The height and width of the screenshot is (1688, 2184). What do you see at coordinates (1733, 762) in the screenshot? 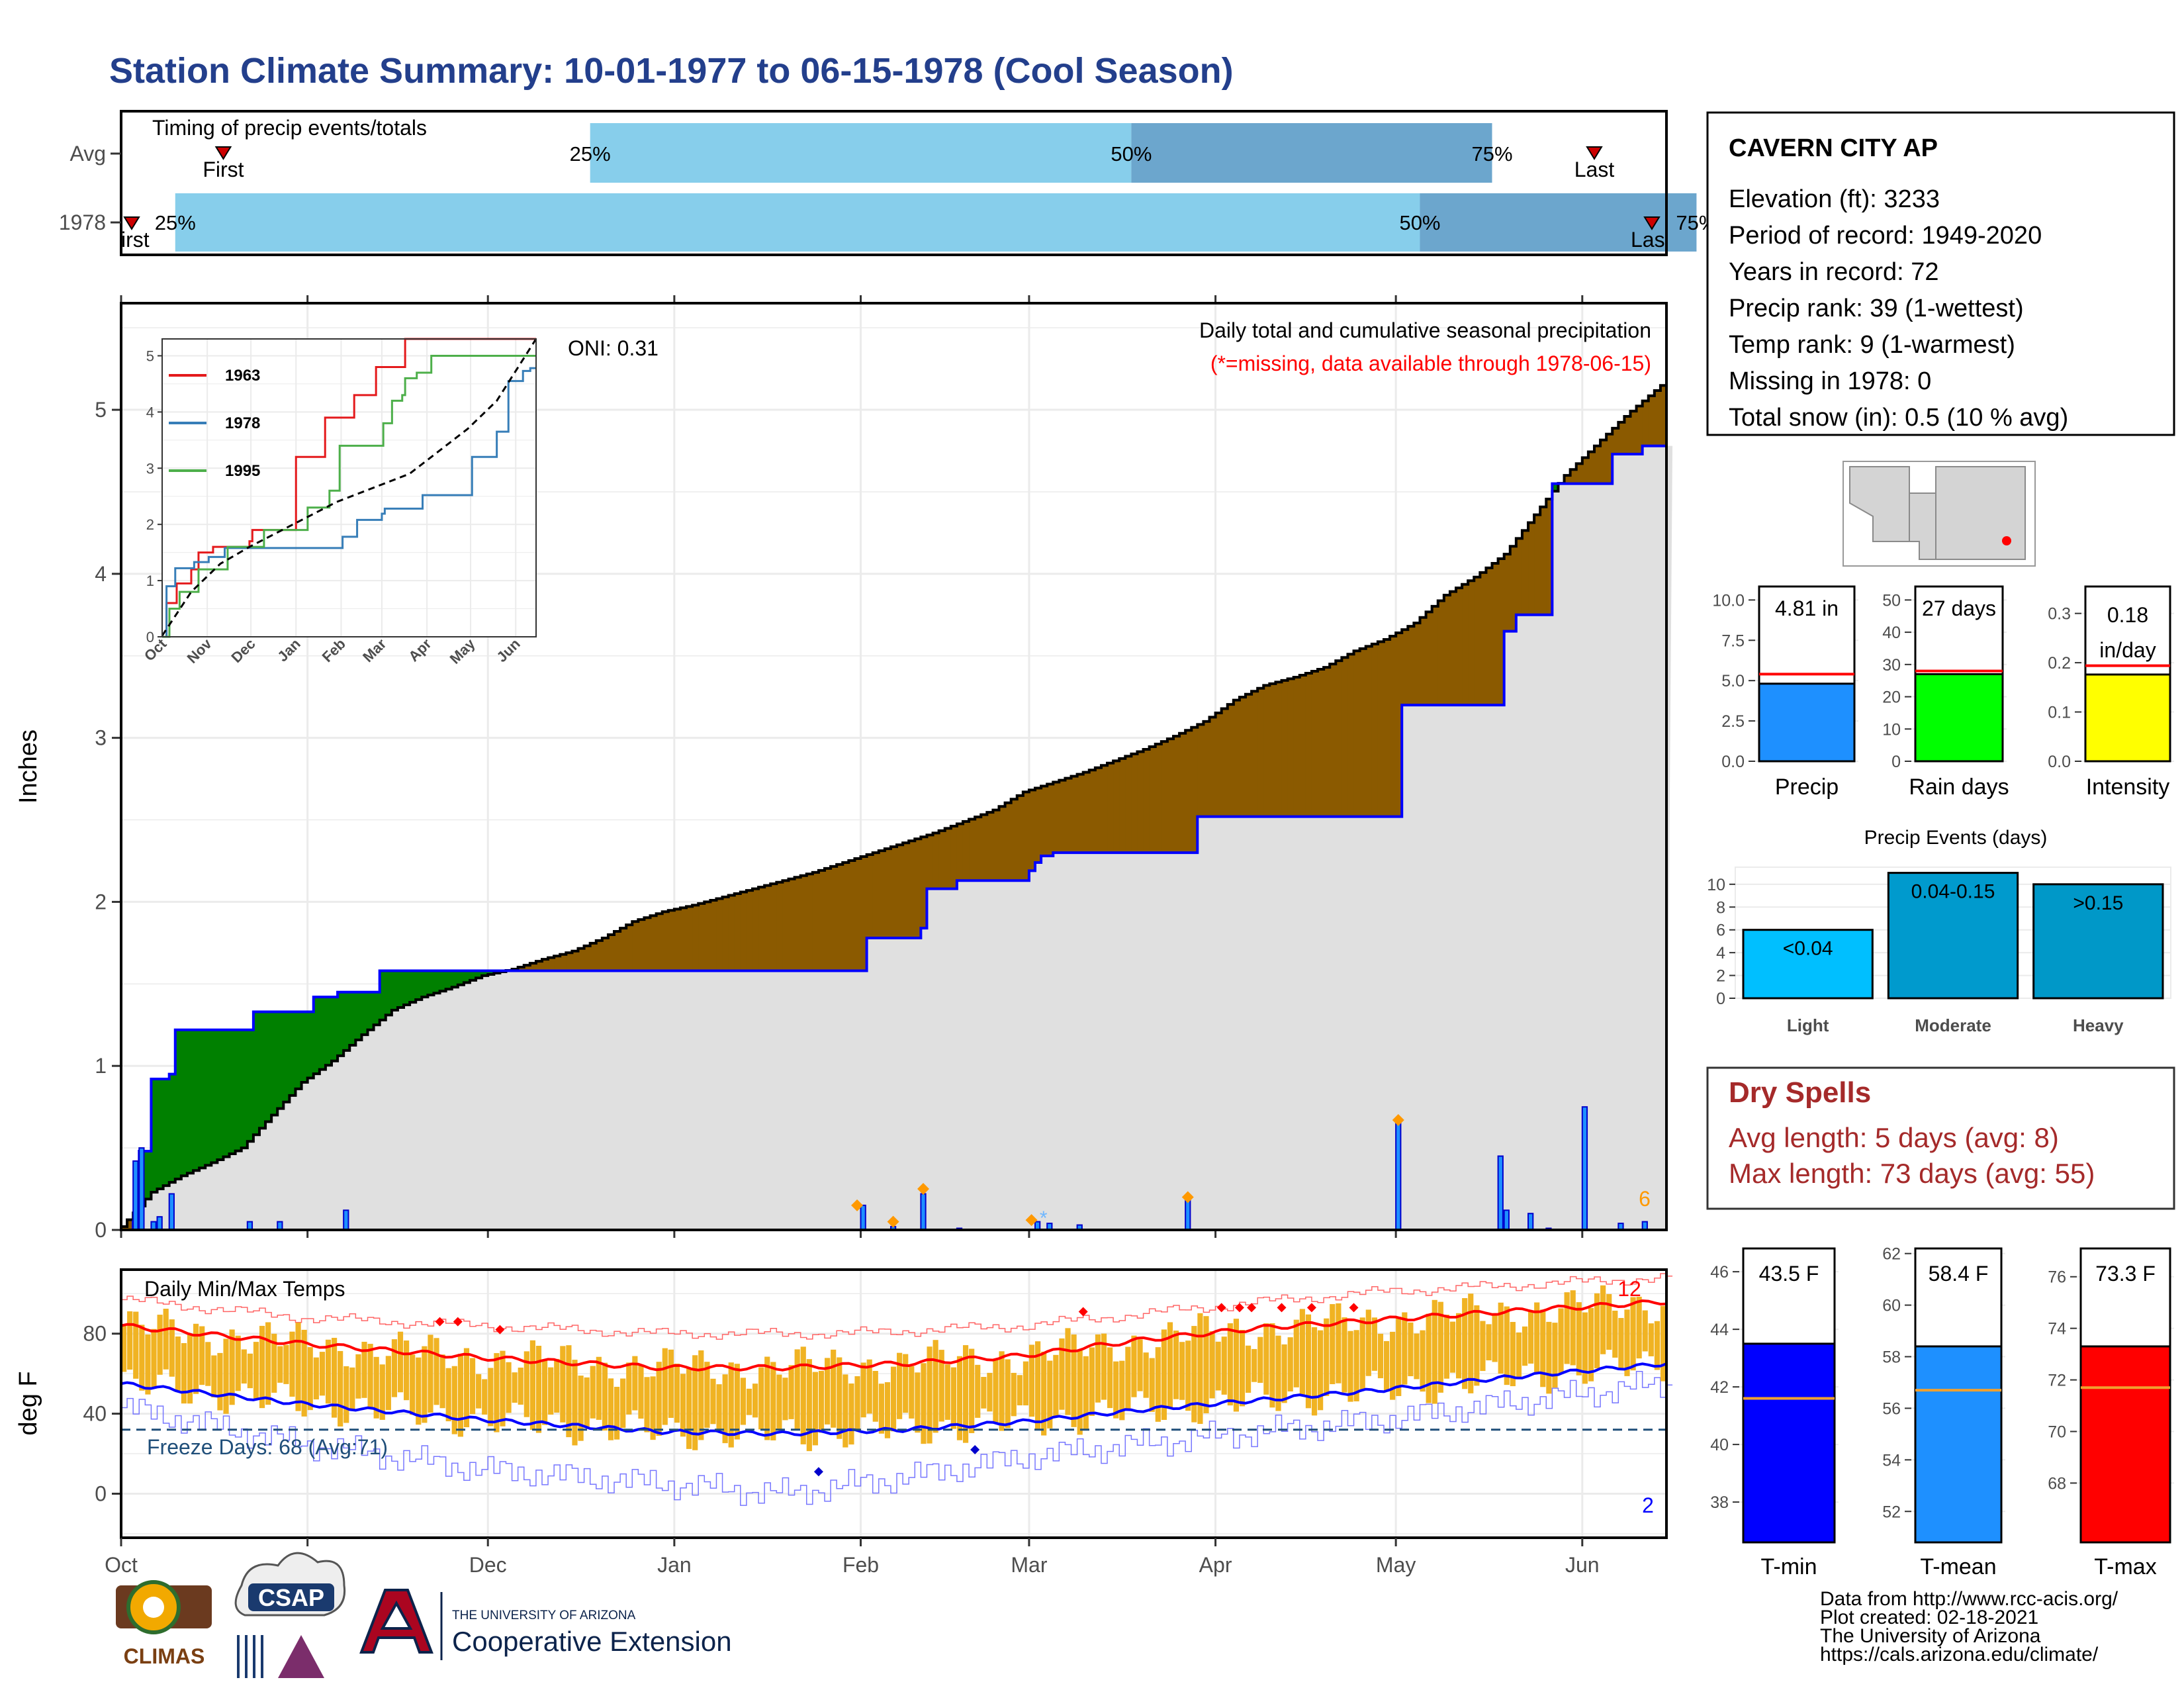
I see `summary-ytick-label: 0.0` at bounding box center [1733, 762].